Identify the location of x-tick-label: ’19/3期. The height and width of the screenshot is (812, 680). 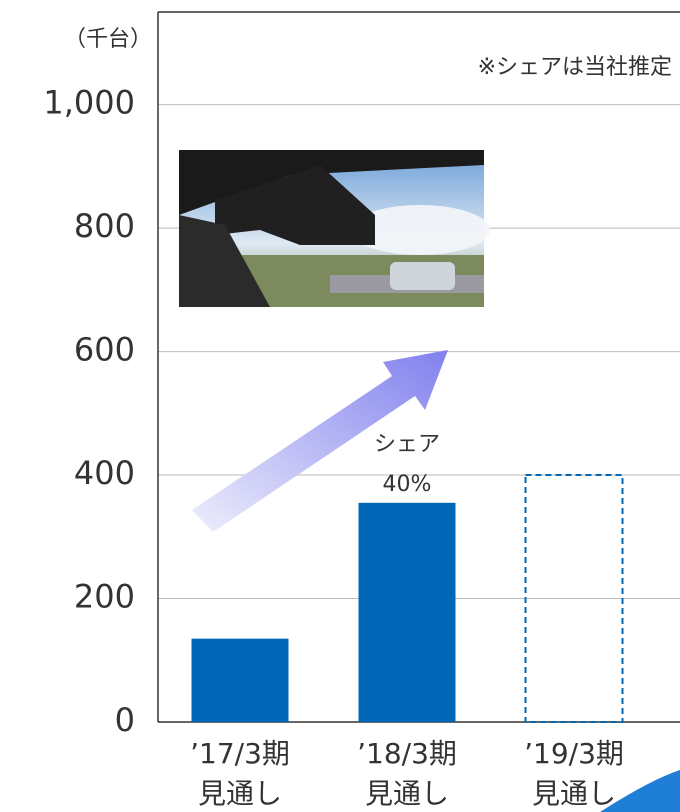
(574, 753).